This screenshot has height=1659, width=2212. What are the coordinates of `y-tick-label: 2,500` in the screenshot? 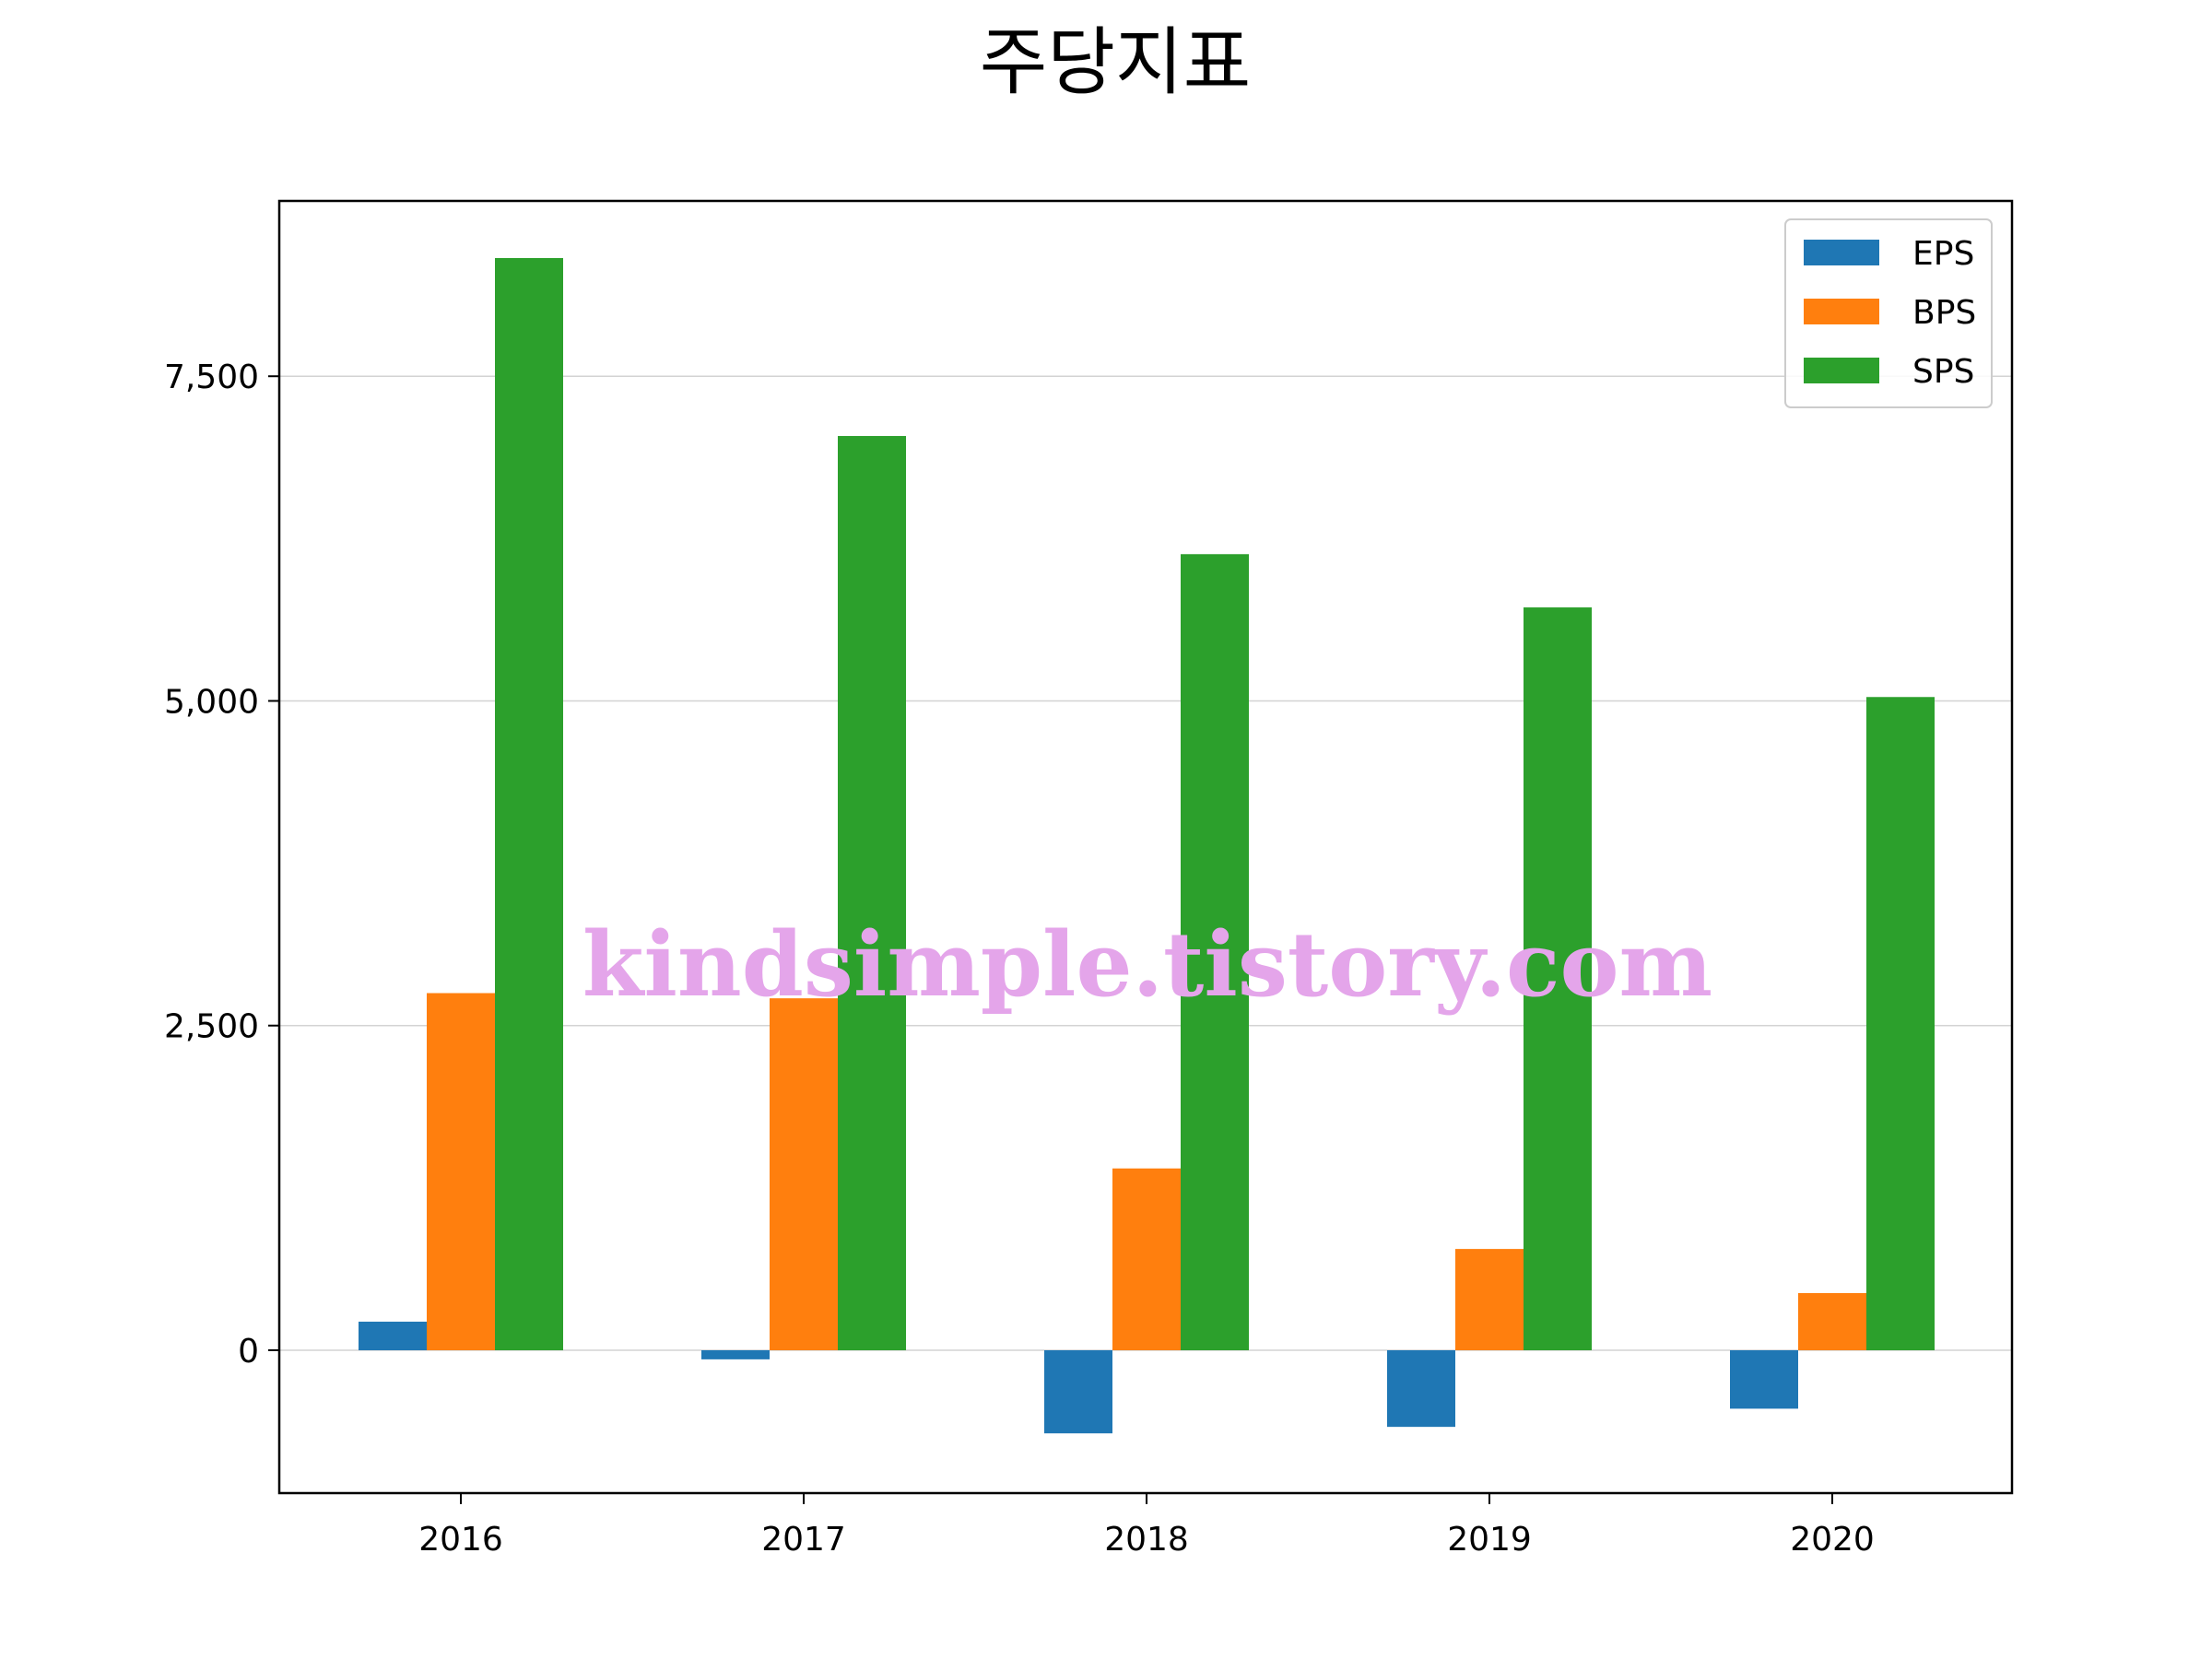 It's located at (211, 1027).